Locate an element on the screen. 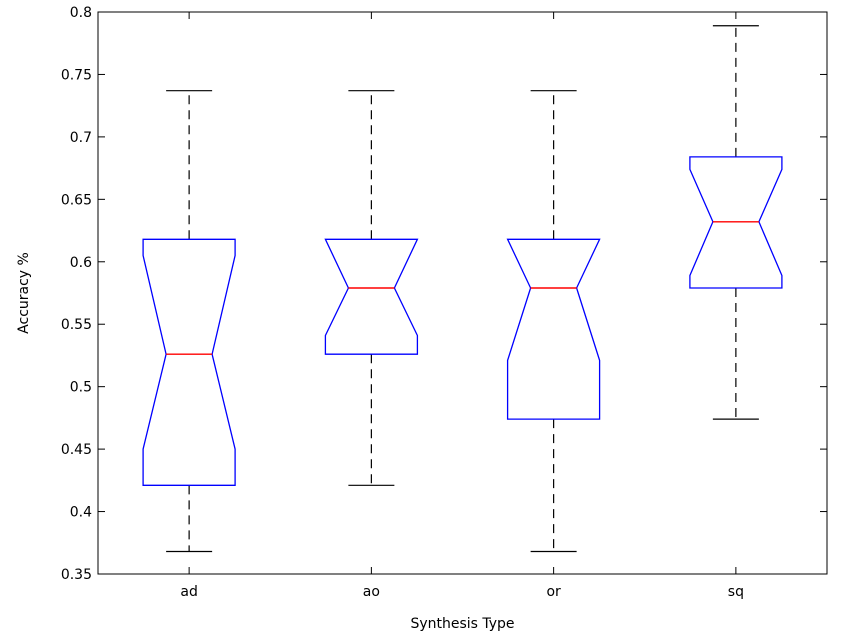  x-tick-label: or is located at coordinates (553, 592).